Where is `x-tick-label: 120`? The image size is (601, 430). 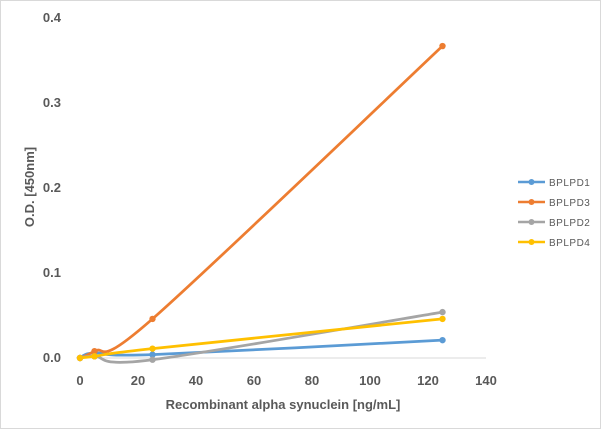 x-tick-label: 120 is located at coordinates (428, 380).